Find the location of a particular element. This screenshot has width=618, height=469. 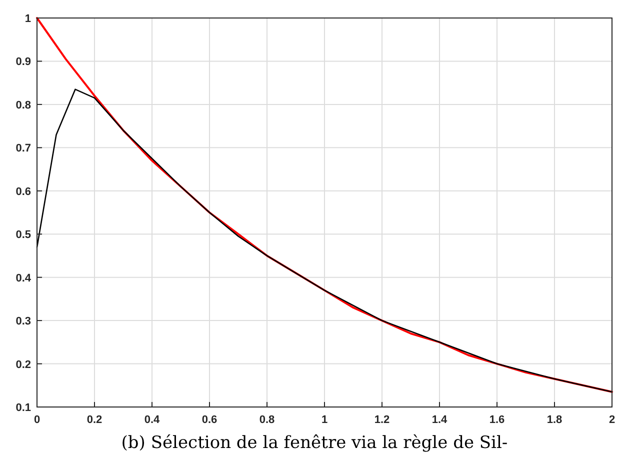

x-tick-label: 0.8 is located at coordinates (267, 420).